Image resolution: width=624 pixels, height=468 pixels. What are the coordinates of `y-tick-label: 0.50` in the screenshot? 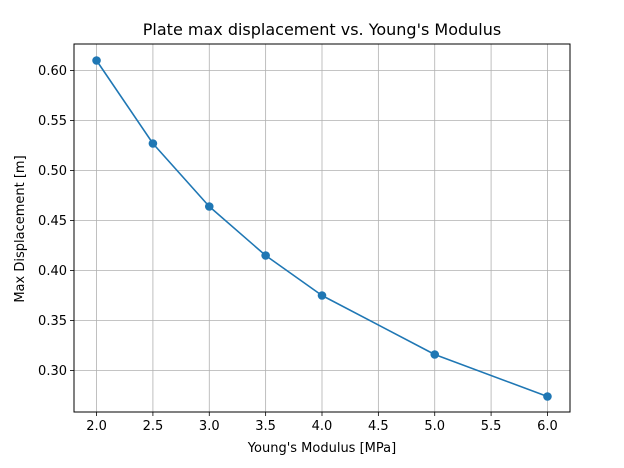 It's located at (52, 171).